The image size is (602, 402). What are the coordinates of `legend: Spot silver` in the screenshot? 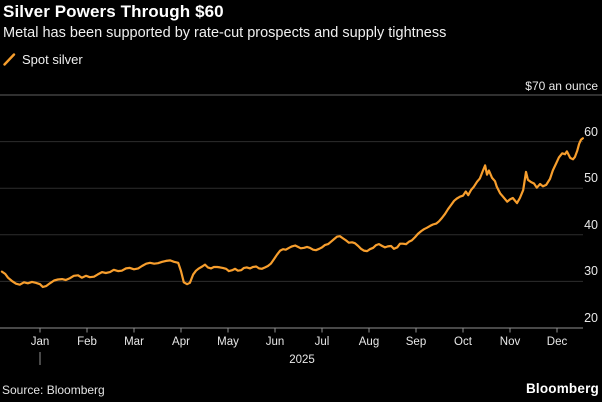 It's located at (43, 59).